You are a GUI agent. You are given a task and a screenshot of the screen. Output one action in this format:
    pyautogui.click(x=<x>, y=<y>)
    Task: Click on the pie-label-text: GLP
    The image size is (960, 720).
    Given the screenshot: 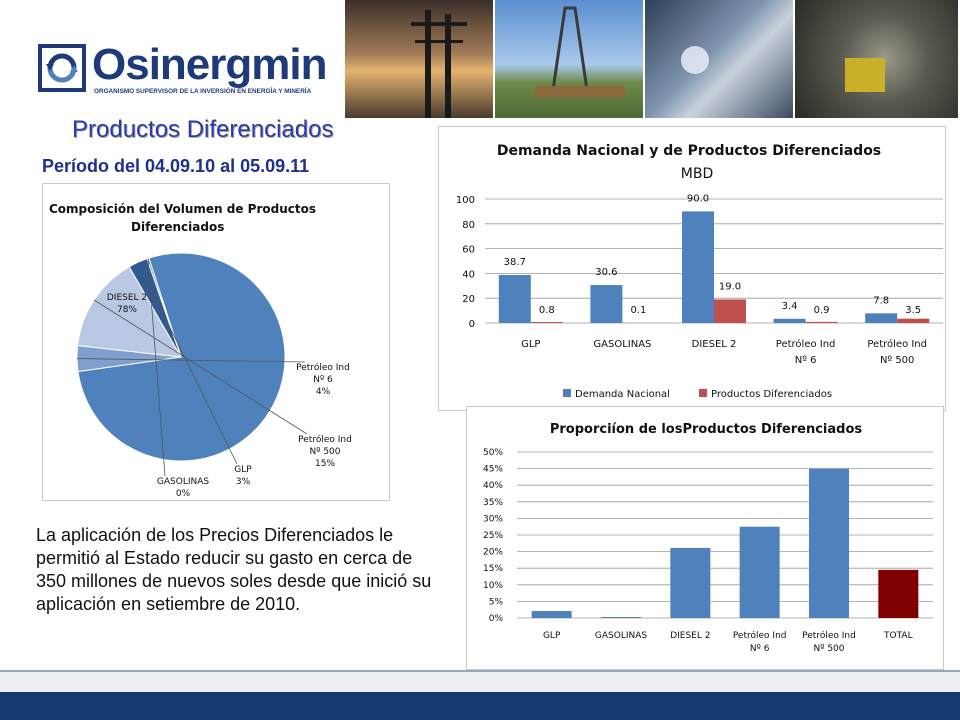 What is the action you would take?
    pyautogui.click(x=243, y=470)
    